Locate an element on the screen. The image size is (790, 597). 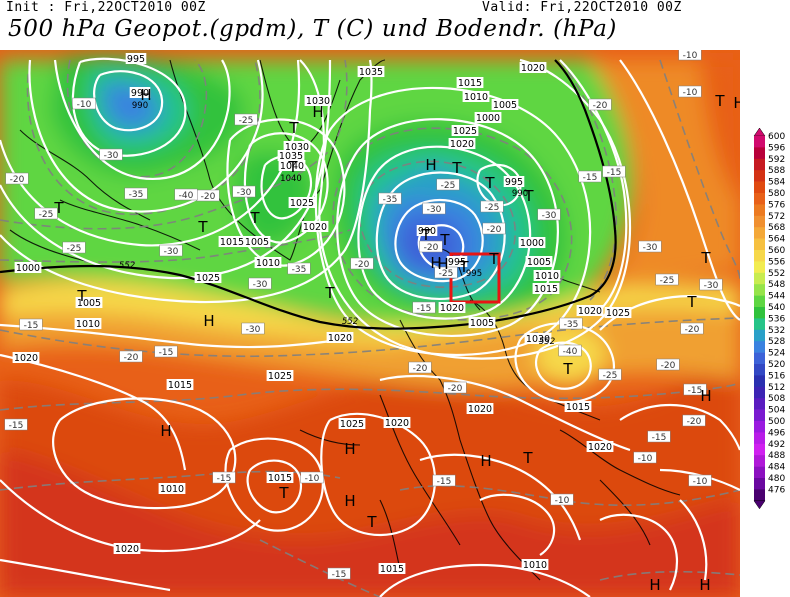
isobar-label: 995 is located at coordinates (457, 262).